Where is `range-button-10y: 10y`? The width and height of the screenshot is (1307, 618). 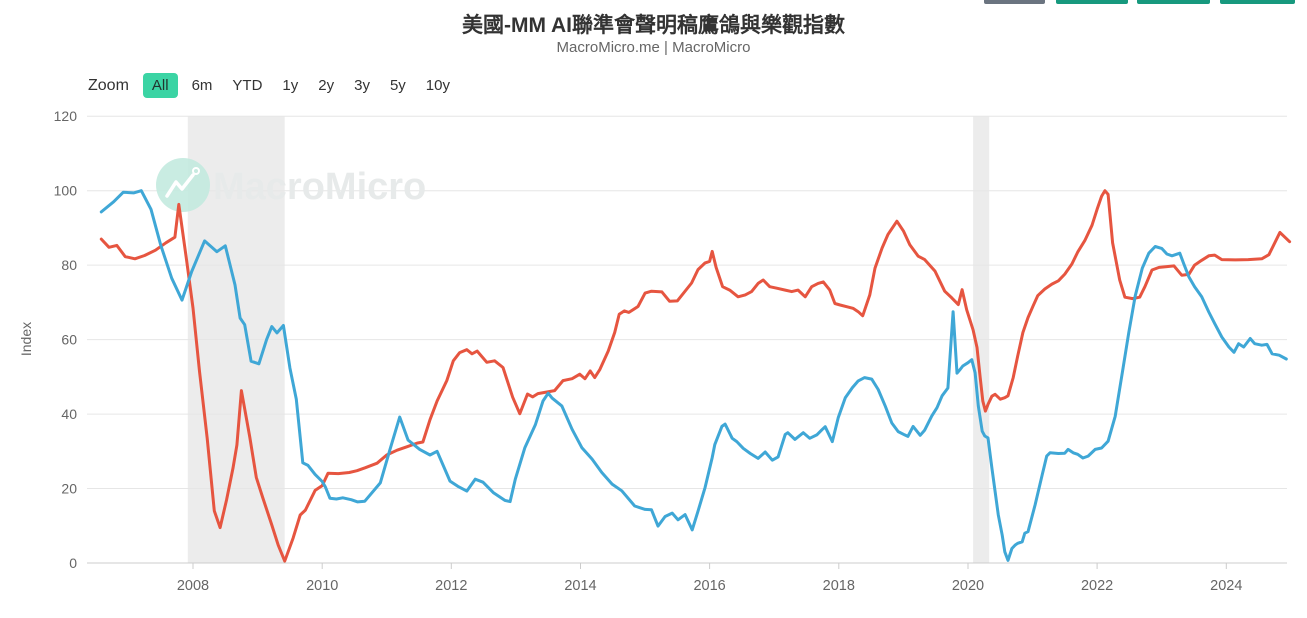
range-button-10y: 10y is located at coordinates (438, 85).